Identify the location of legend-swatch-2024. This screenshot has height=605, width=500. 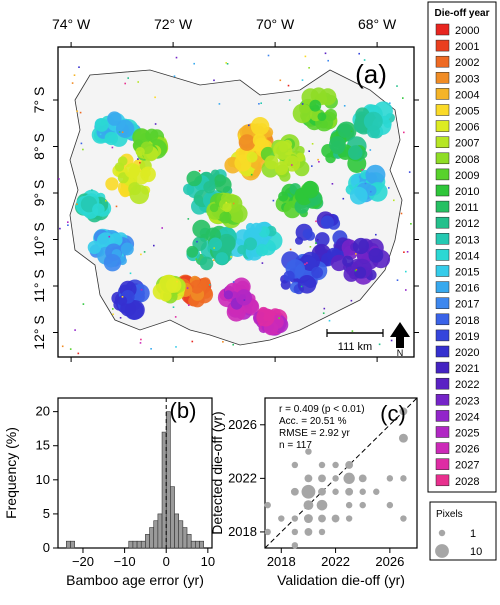
(442, 416).